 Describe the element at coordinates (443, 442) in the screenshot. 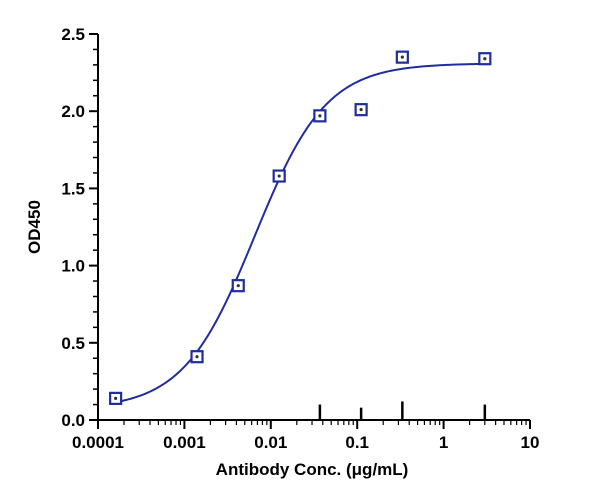

I see `x-tick-label: 1` at that location.